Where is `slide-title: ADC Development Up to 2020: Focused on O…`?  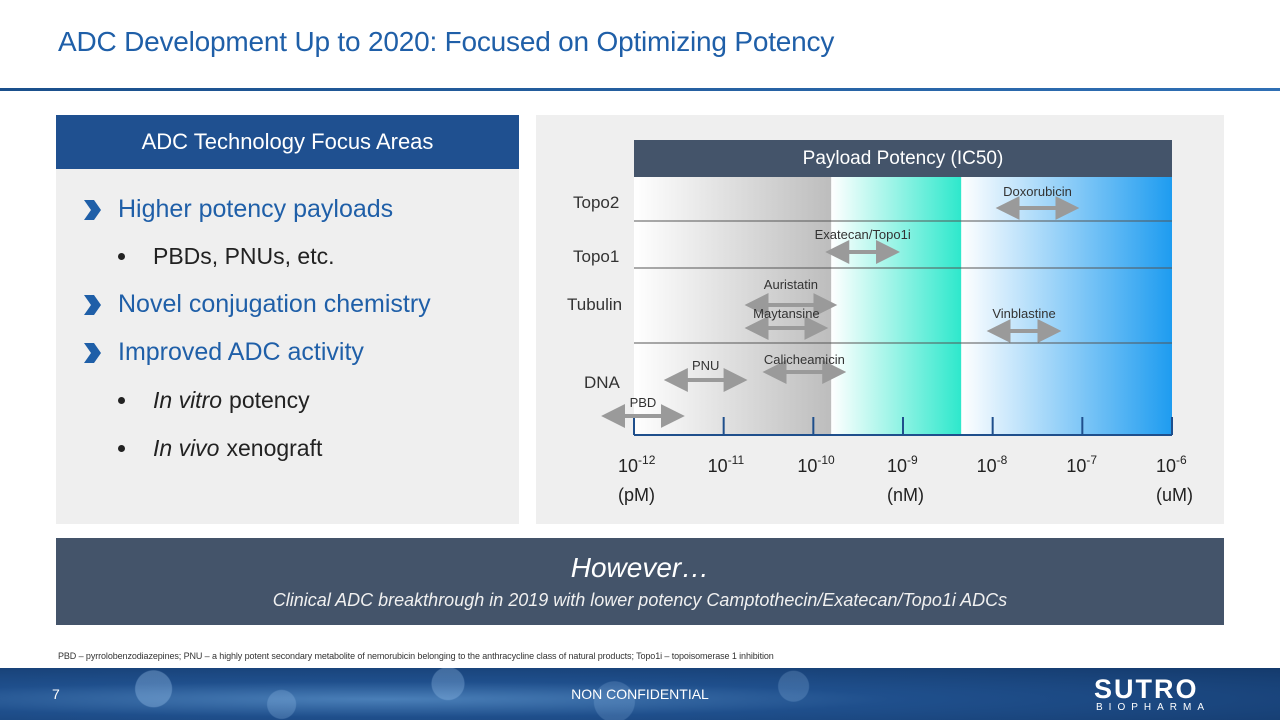
slide-title: ADC Development Up to 2020: Focused on O… is located at coordinates (446, 41).